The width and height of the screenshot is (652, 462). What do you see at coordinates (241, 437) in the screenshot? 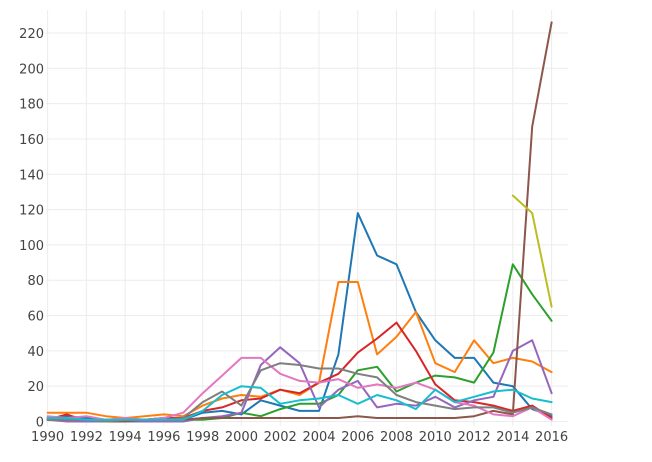
I see `x-axis-tick-label: 2000` at bounding box center [241, 437].